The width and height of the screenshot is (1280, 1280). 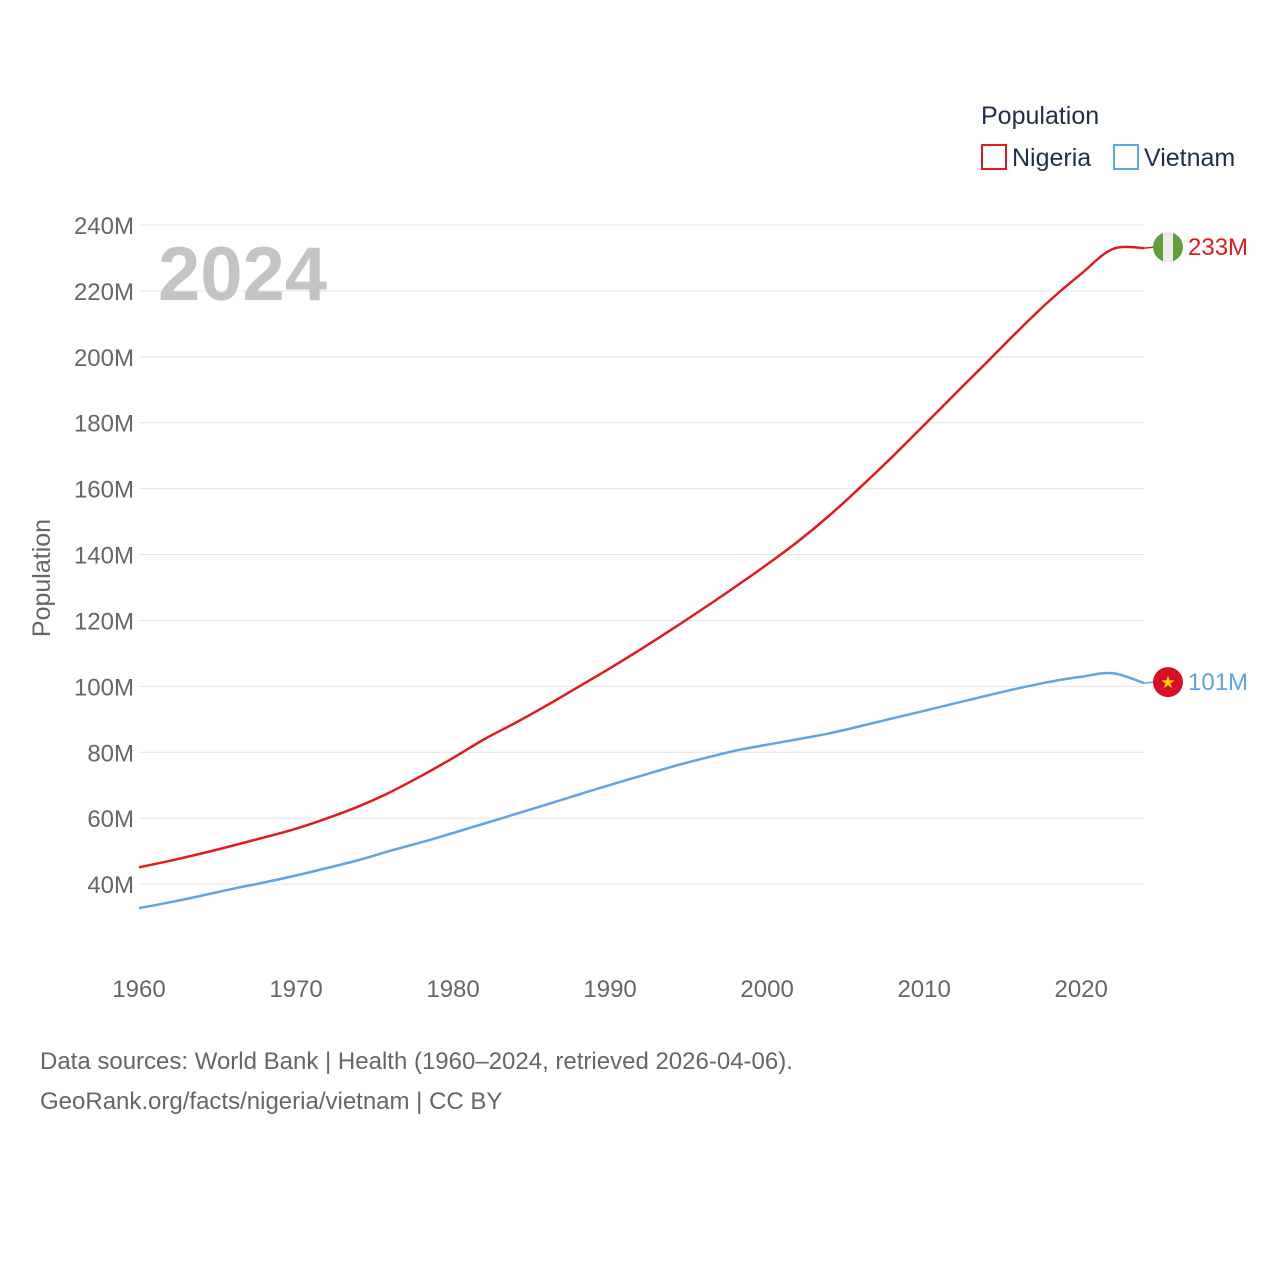 I want to click on legend-item-nigeria: Nigeria, so click(x=1036, y=158).